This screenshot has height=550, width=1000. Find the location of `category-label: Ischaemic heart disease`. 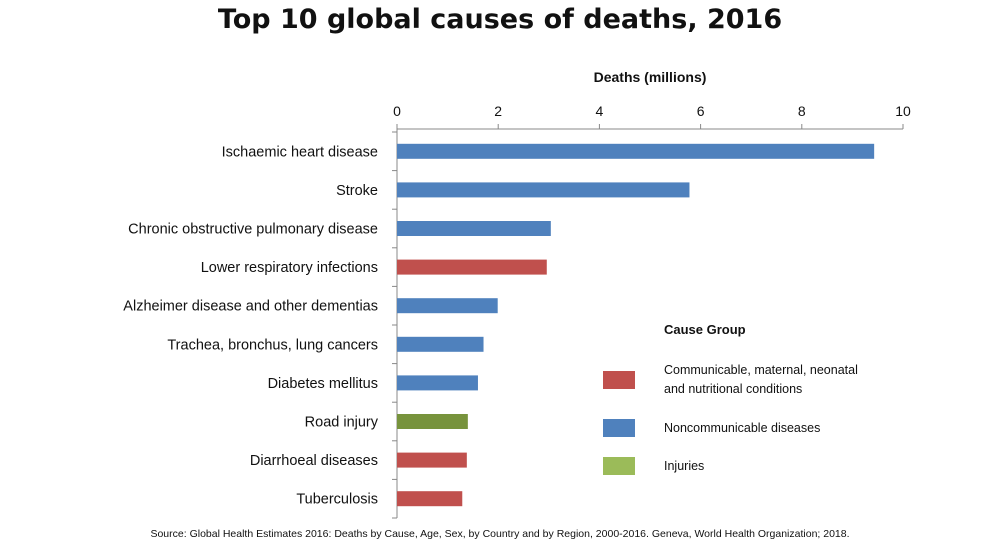

category-label: Ischaemic heart disease is located at coordinates (300, 152).